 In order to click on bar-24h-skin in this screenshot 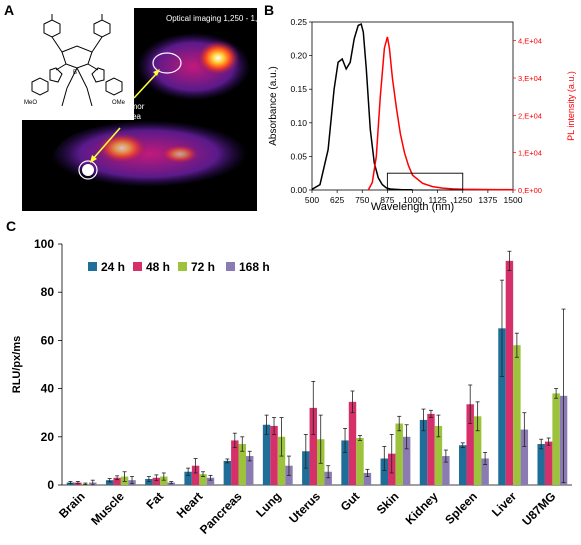, I will do `click(384, 471)`.